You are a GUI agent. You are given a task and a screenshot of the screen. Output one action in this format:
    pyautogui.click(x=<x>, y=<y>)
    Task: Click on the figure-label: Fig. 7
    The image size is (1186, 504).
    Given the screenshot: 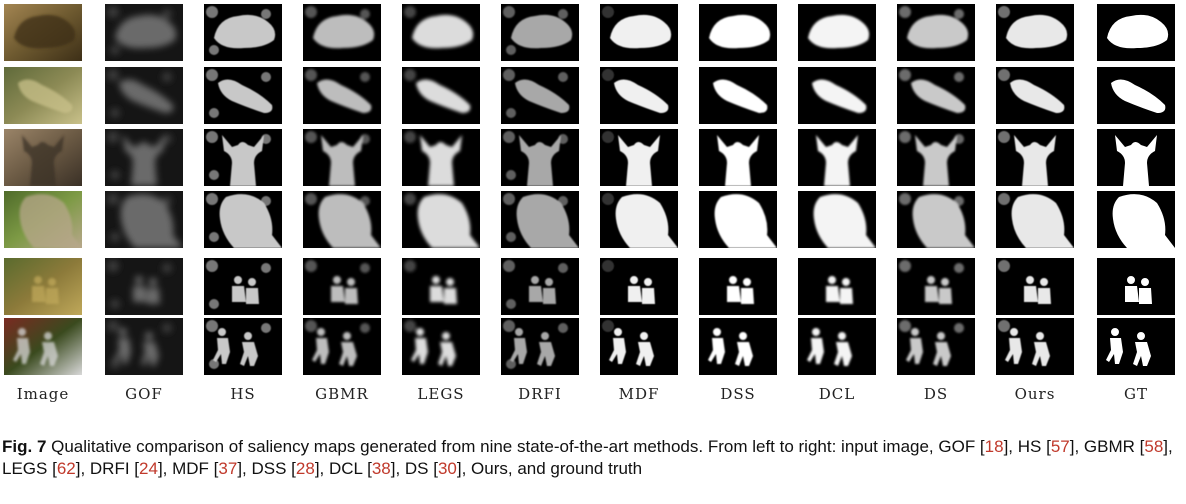 What is the action you would take?
    pyautogui.click(x=24, y=446)
    